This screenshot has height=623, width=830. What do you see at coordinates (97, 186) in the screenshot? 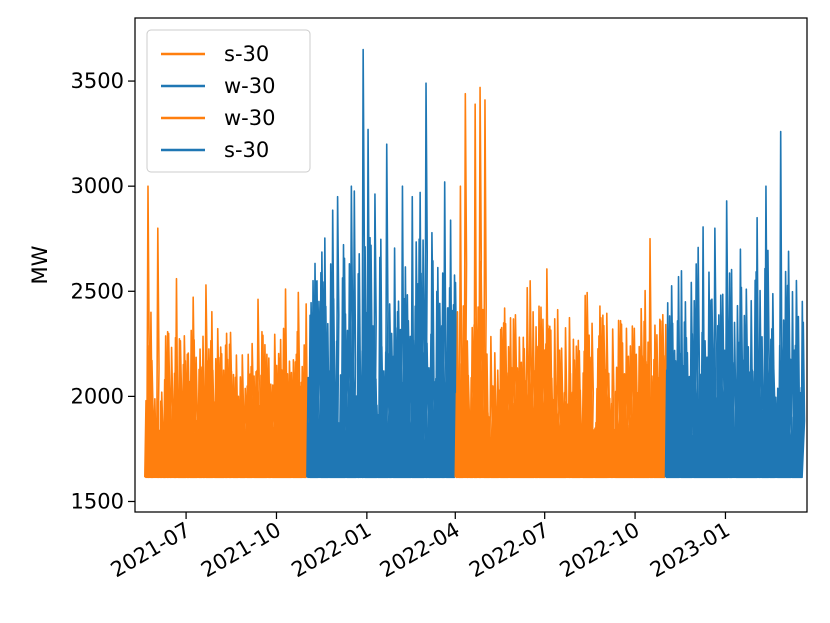
I see `y-tick-label: 3000` at bounding box center [97, 186].